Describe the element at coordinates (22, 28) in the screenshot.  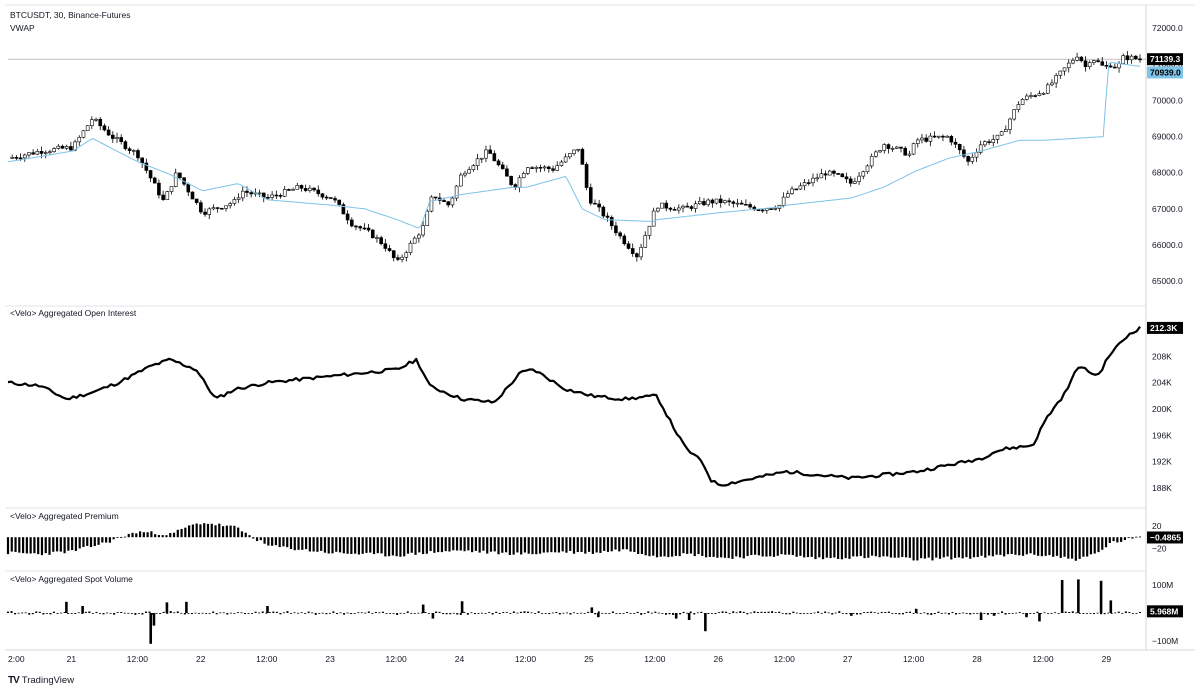
I see `vwap-legend: VWAP` at that location.